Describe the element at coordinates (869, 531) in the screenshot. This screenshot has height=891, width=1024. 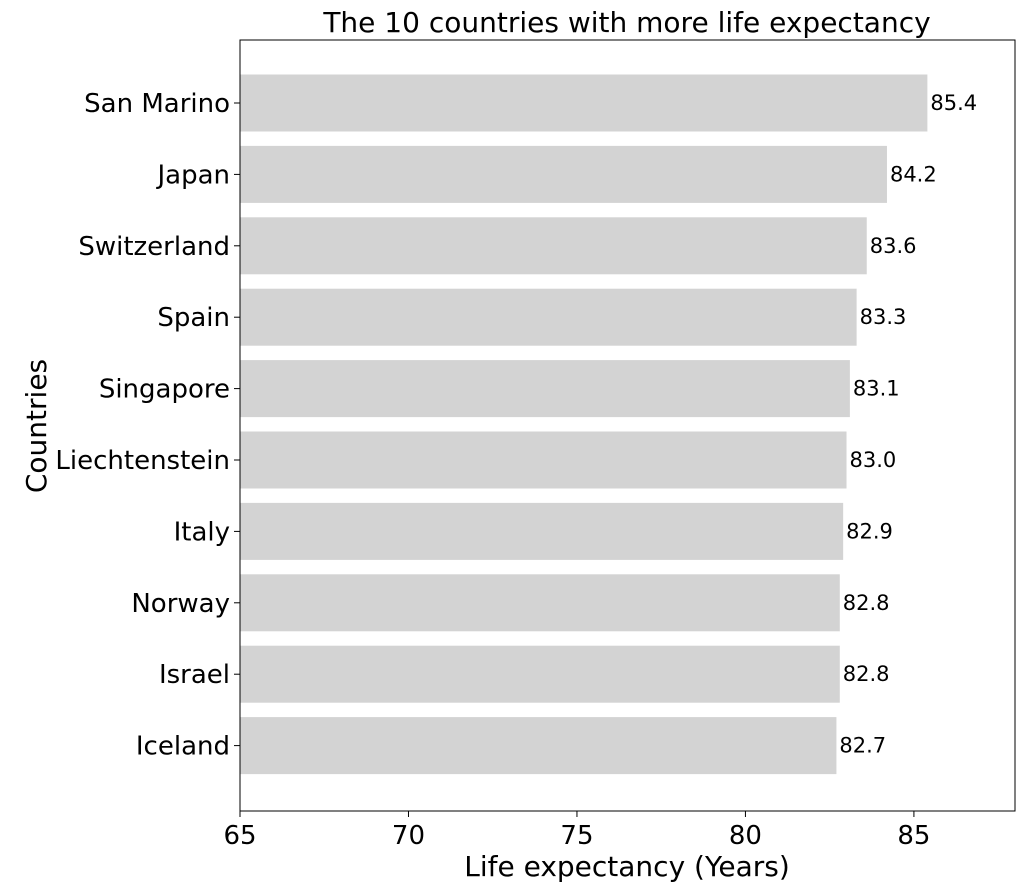
I see `value-label-italy: 82.9` at that location.